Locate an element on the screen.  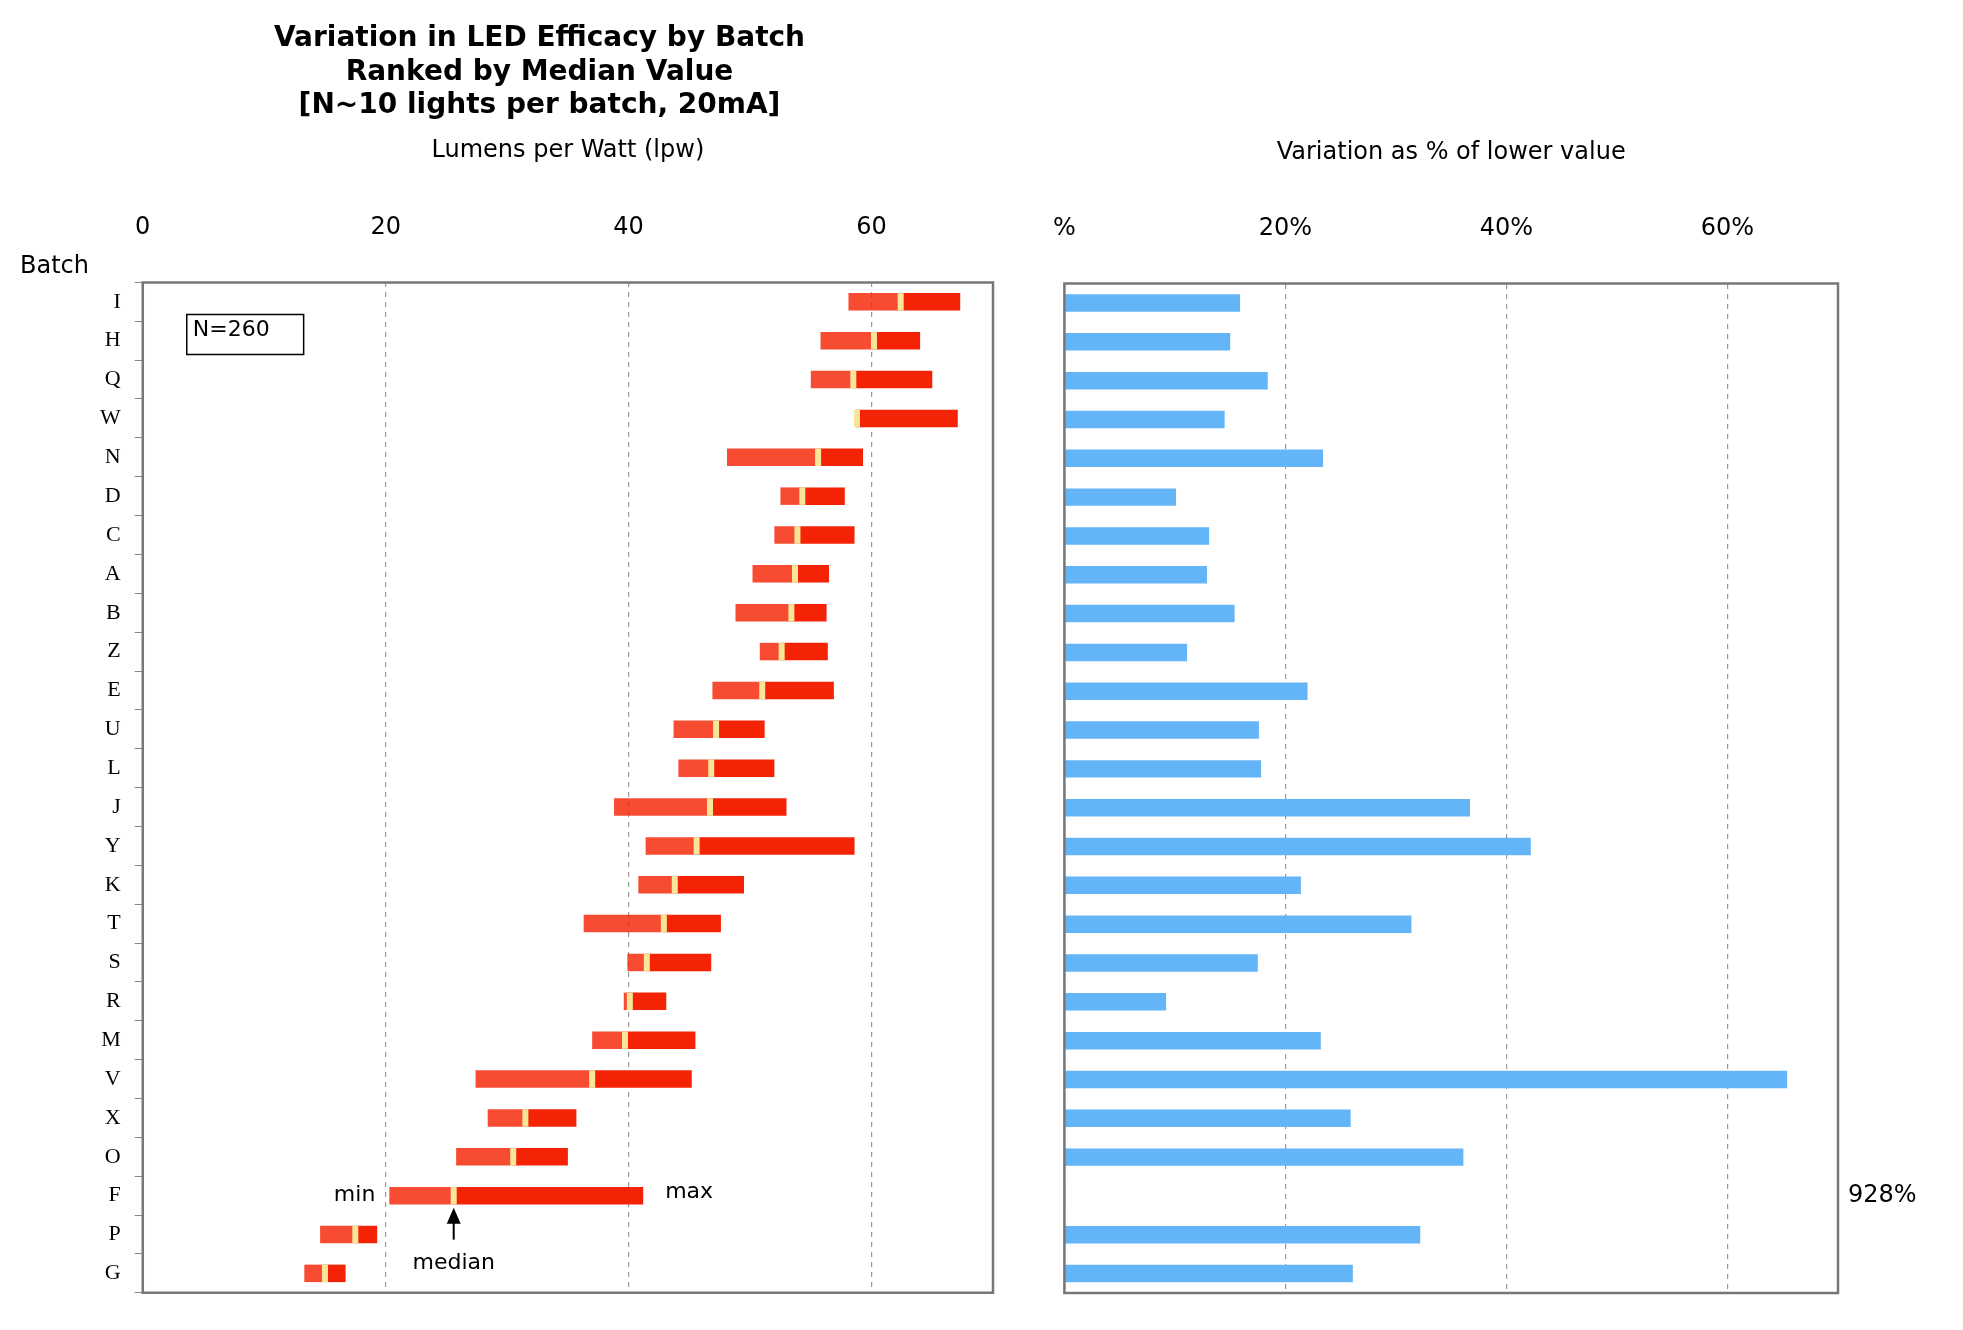
y-tick-label: Y is located at coordinates (112, 844).